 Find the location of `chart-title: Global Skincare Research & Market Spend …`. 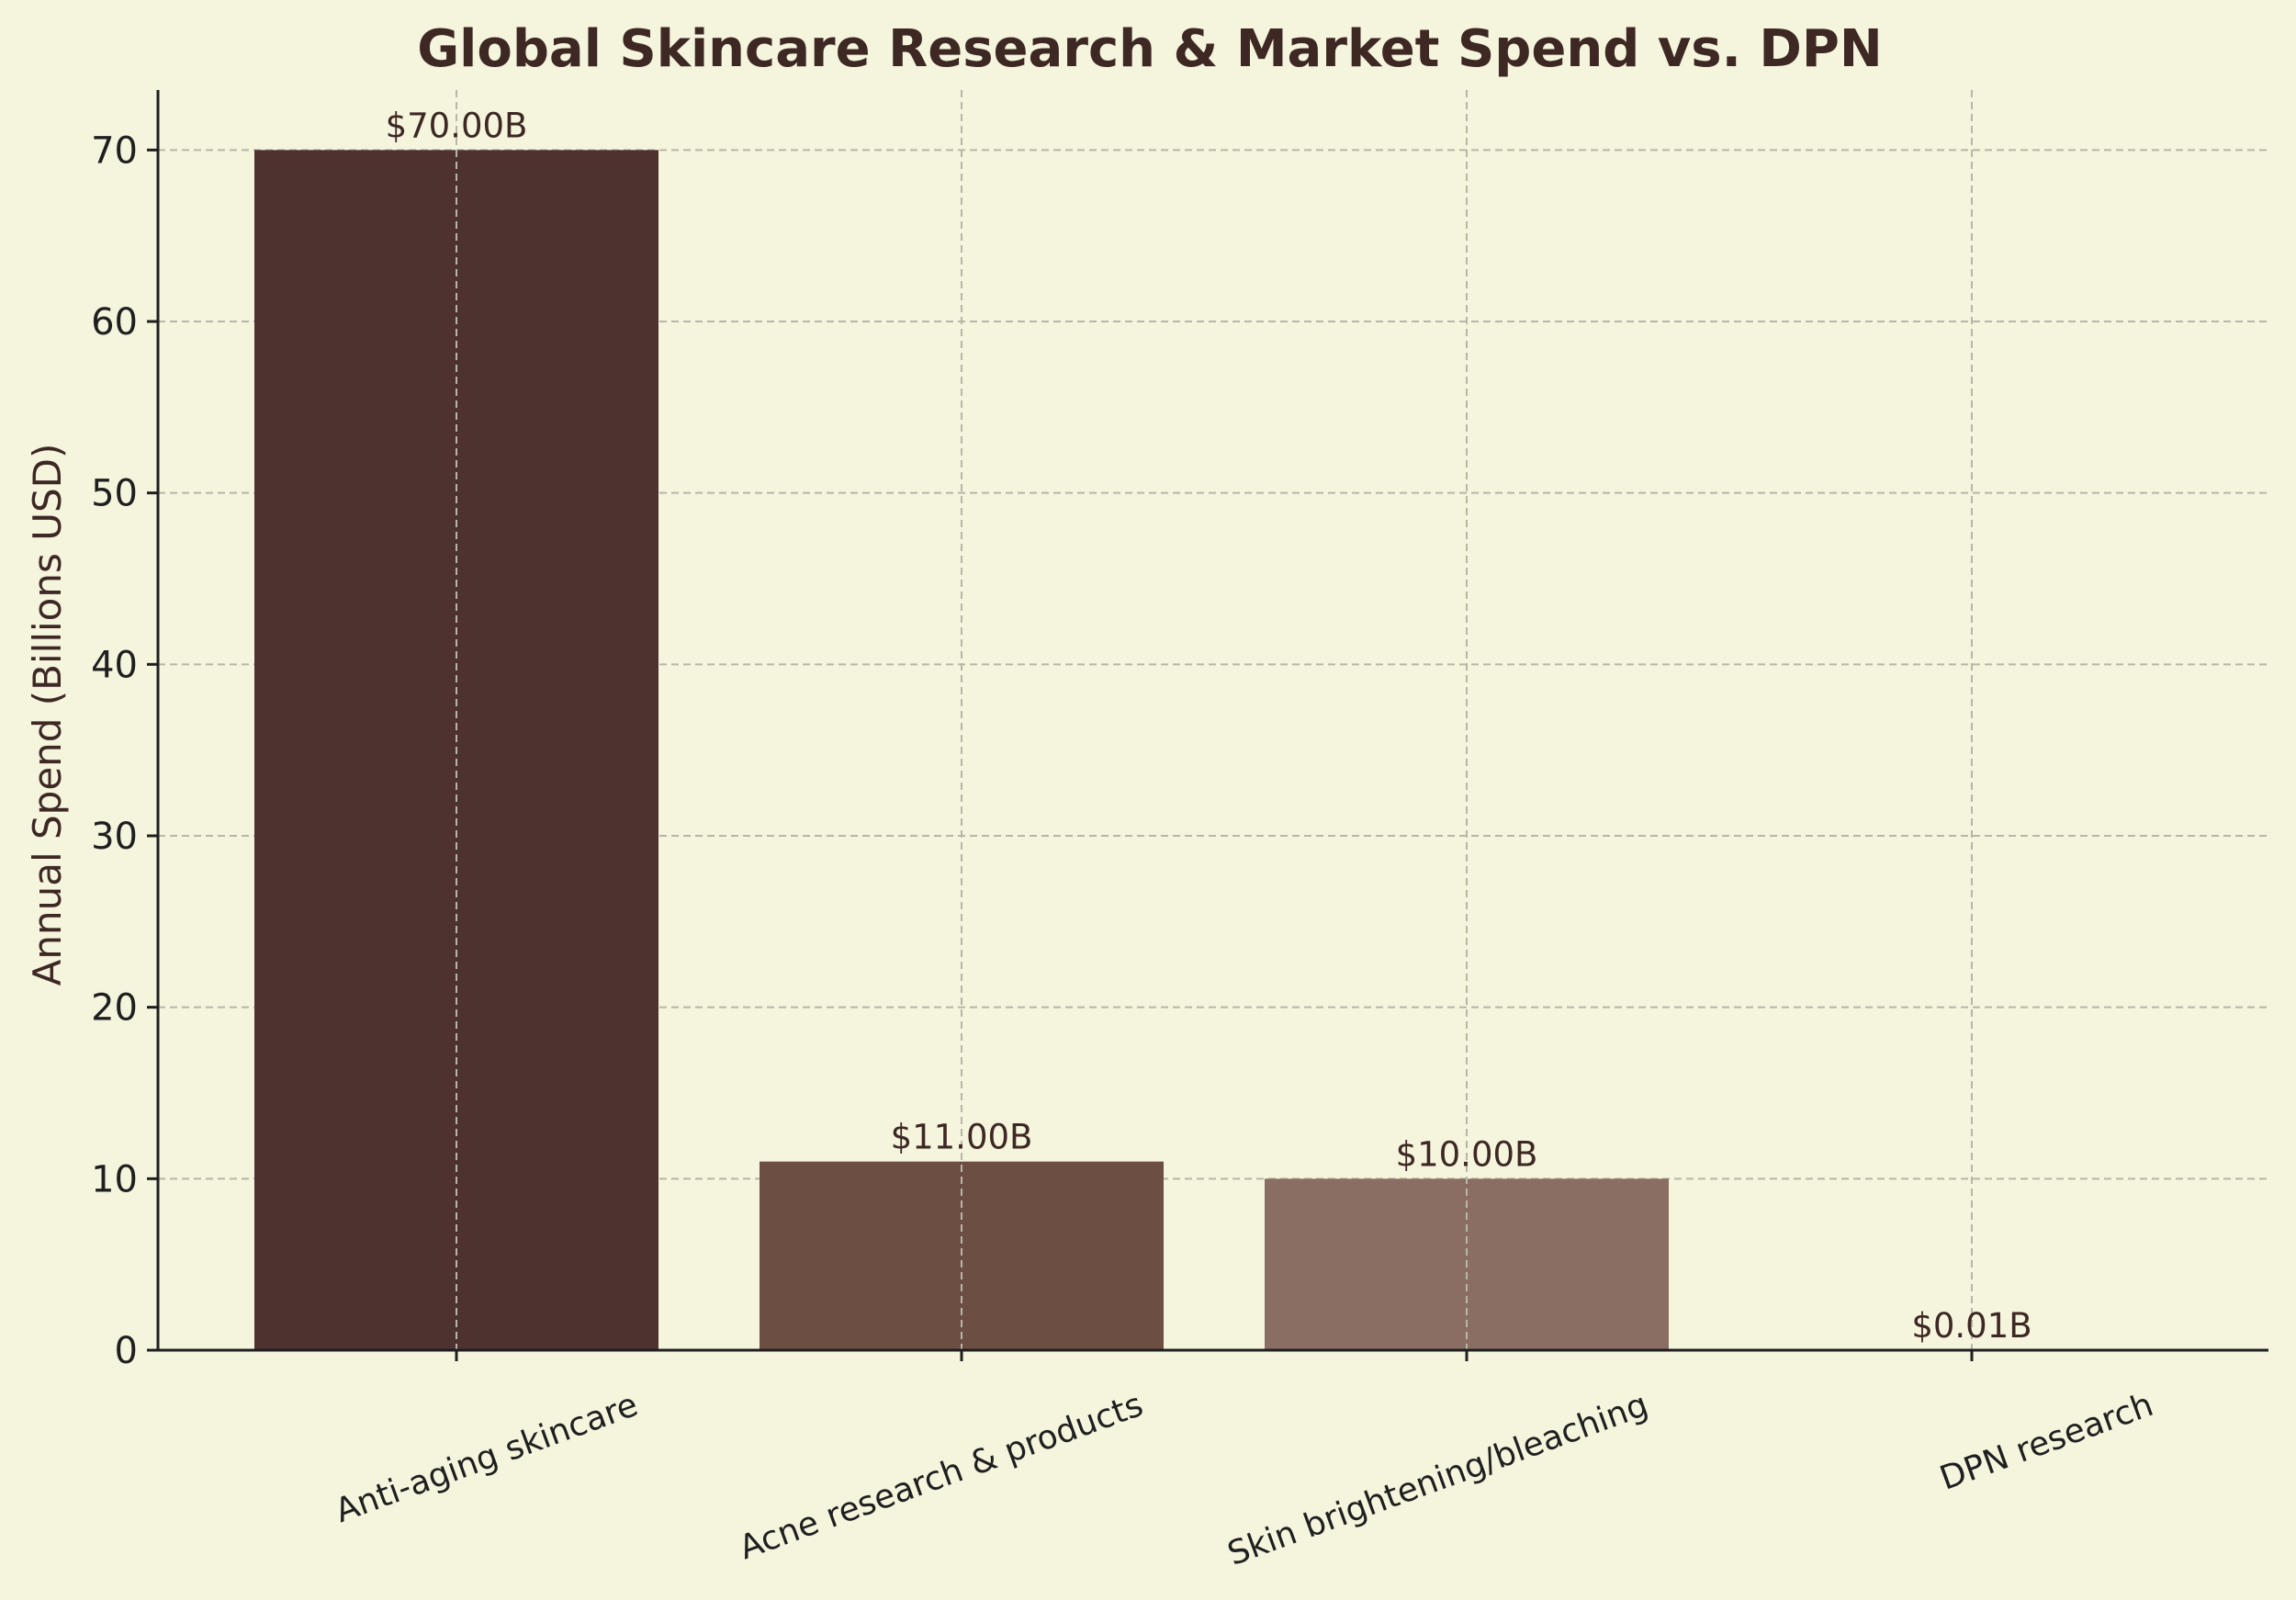

chart-title: Global Skincare Research & Market Spend … is located at coordinates (1150, 49).